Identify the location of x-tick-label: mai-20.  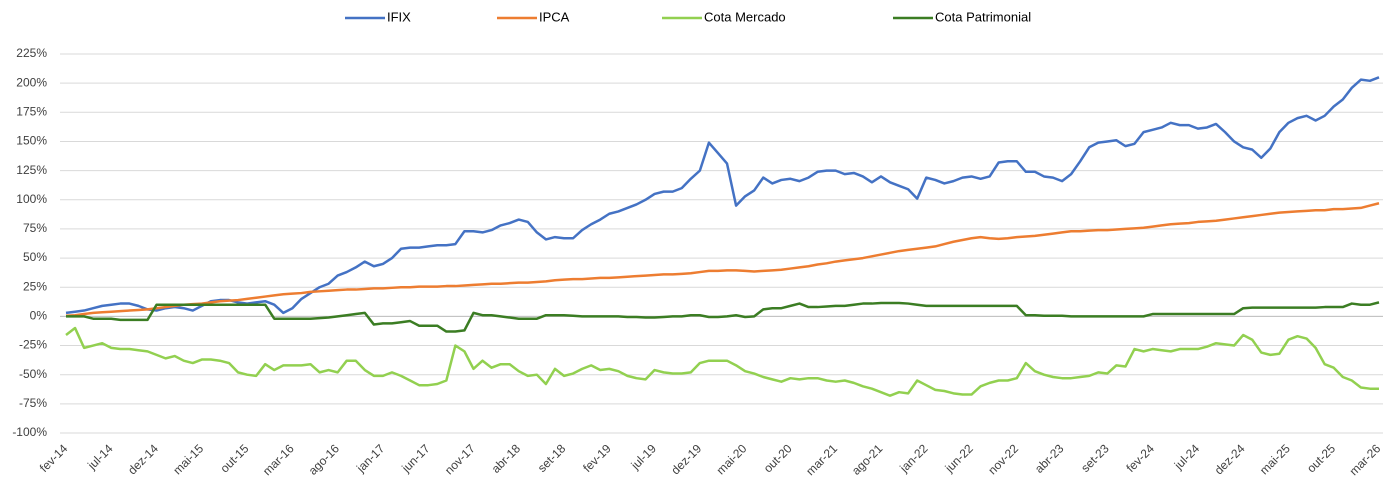
(732, 459).